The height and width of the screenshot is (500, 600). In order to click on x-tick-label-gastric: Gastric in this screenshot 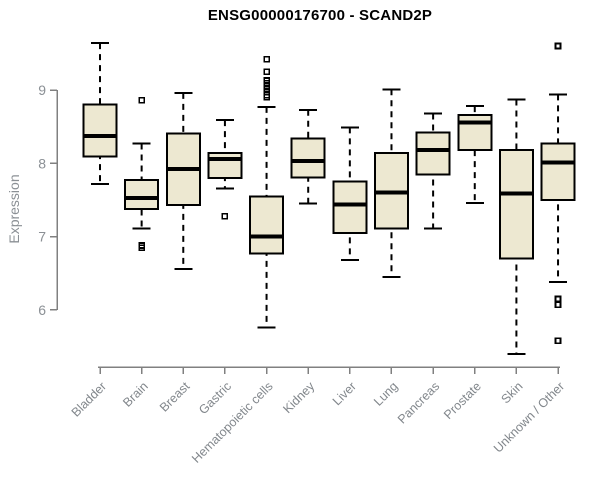, I will do `click(215, 398)`.